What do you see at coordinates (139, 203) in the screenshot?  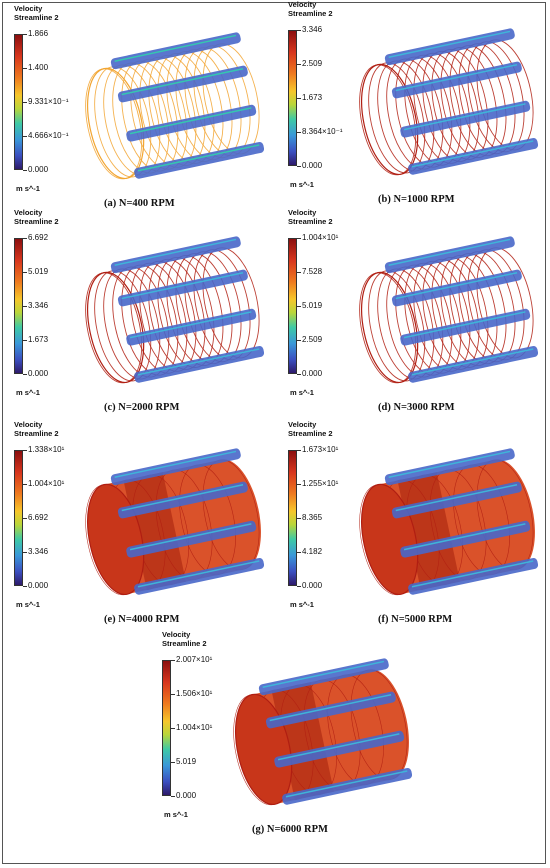 I see `panel-caption: (a) N=400 RPM` at bounding box center [139, 203].